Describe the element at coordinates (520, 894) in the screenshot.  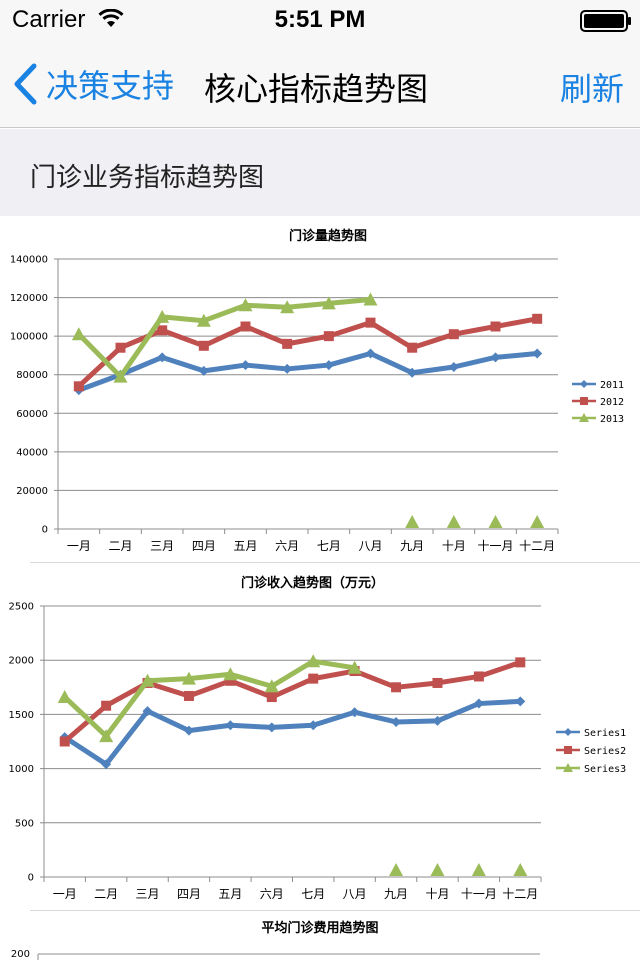
I see `x-tick-label: 十二月` at that location.